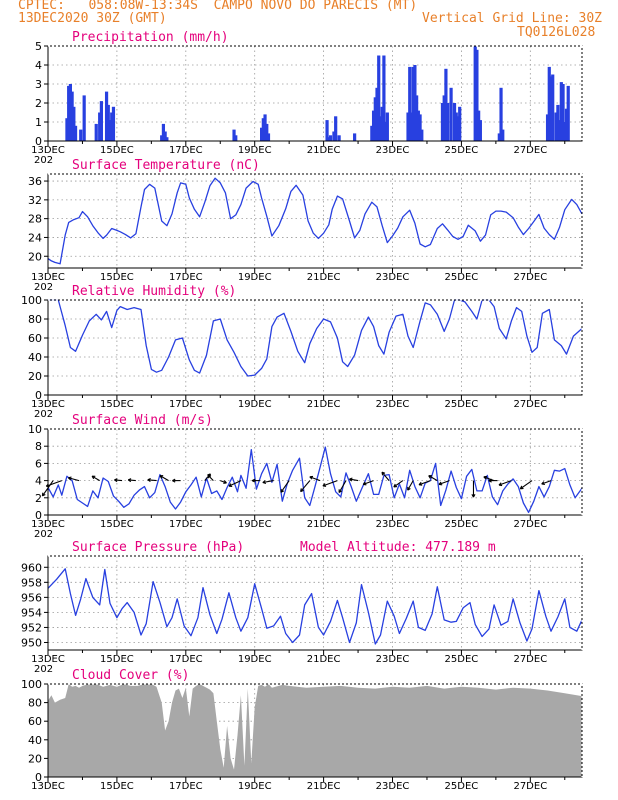 The image size is (618, 800). I want to click on y-tick-label: 32, so click(35, 200).